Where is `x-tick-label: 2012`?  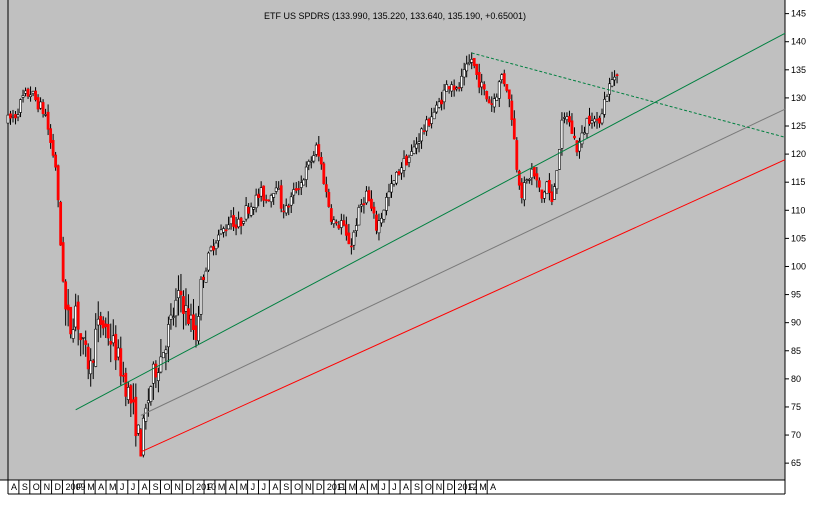
x-tick-label: 2012 is located at coordinates (468, 487).